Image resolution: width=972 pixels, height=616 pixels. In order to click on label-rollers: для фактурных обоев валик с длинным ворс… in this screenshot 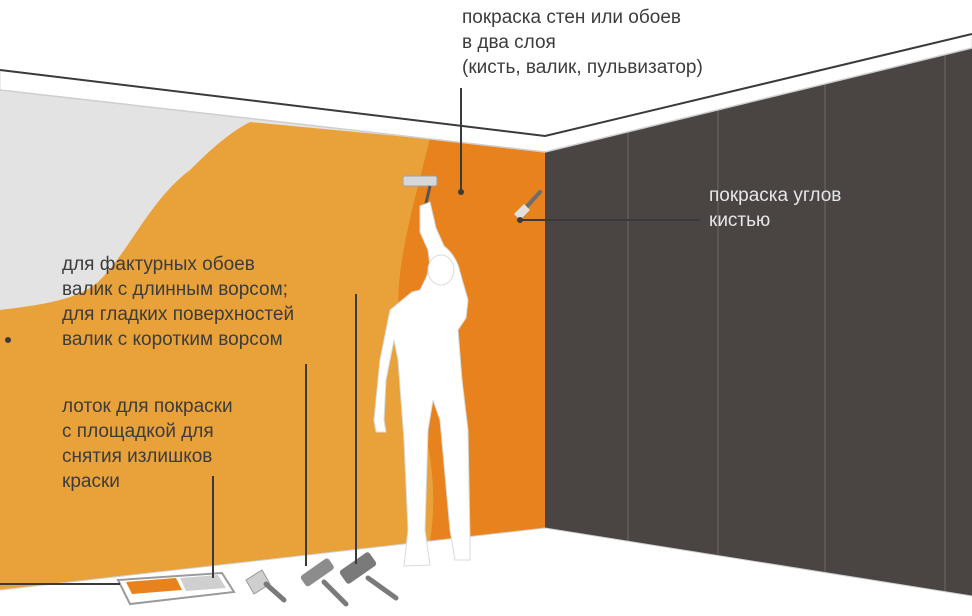, I will do `click(178, 302)`.